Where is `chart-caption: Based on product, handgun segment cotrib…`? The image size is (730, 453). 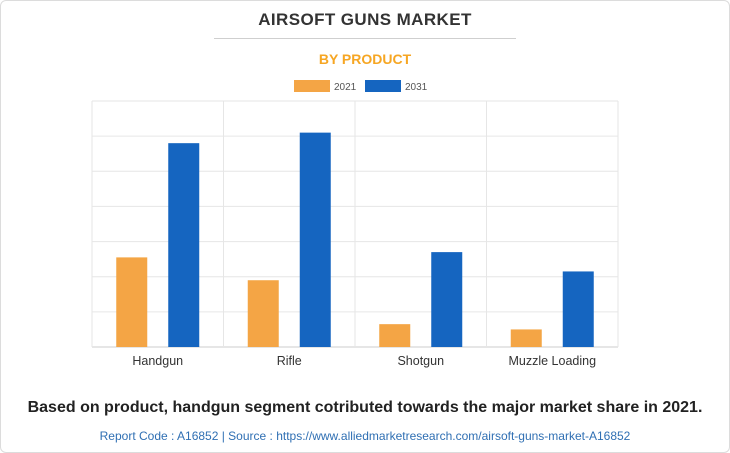
chart-caption: Based on product, handgun segment cotrib… is located at coordinates (365, 408).